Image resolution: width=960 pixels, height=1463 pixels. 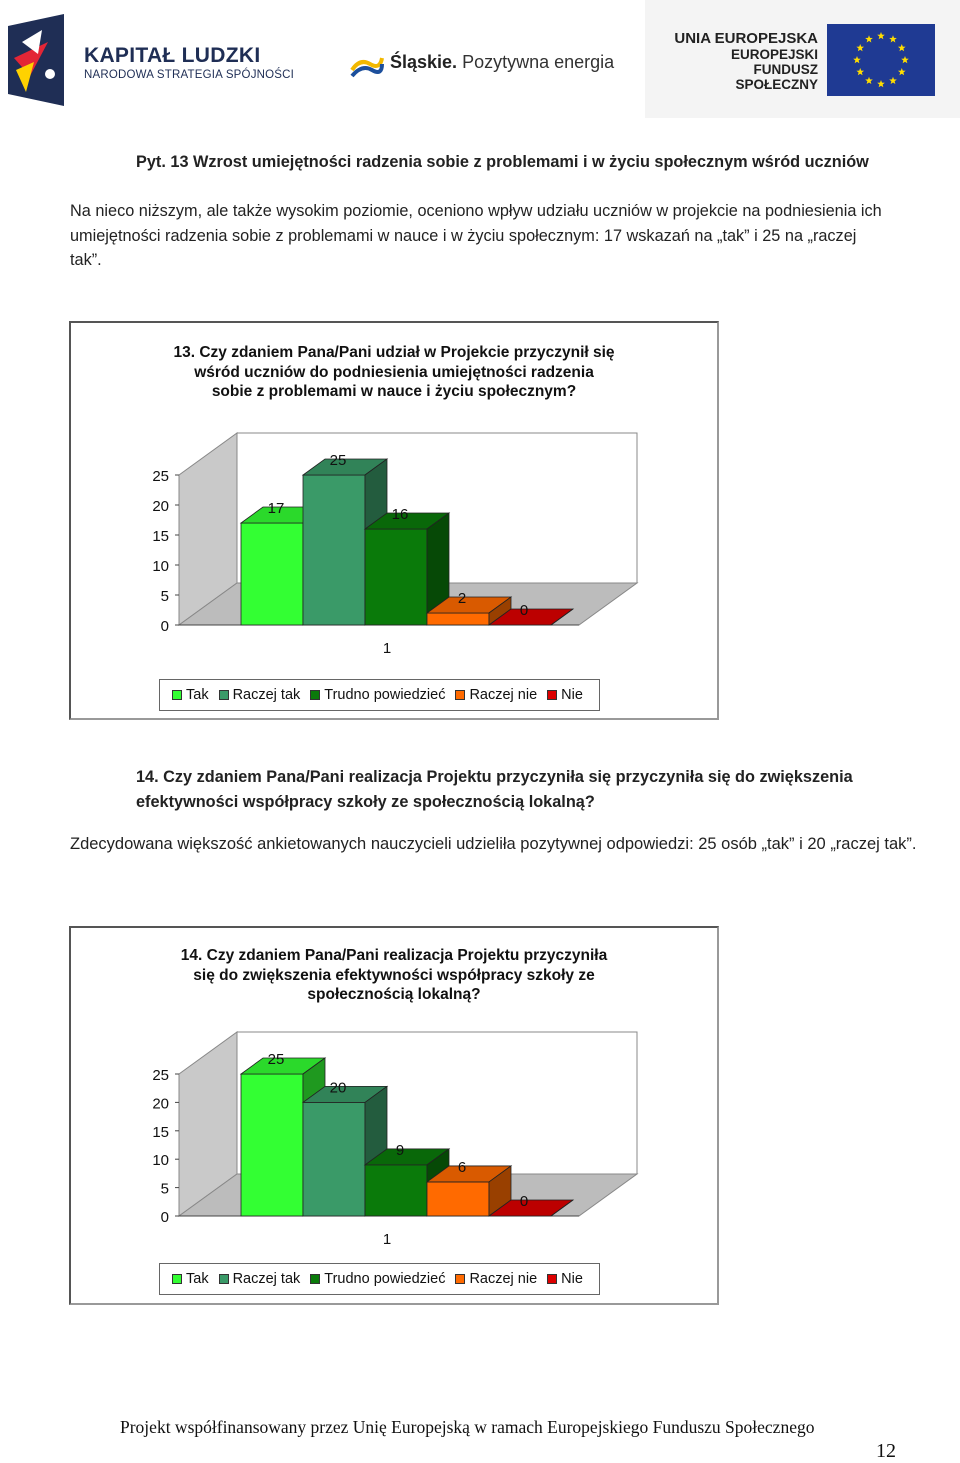 I want to click on chart-14-legend-label: Trudno powiedzieć, so click(x=385, y=1279).